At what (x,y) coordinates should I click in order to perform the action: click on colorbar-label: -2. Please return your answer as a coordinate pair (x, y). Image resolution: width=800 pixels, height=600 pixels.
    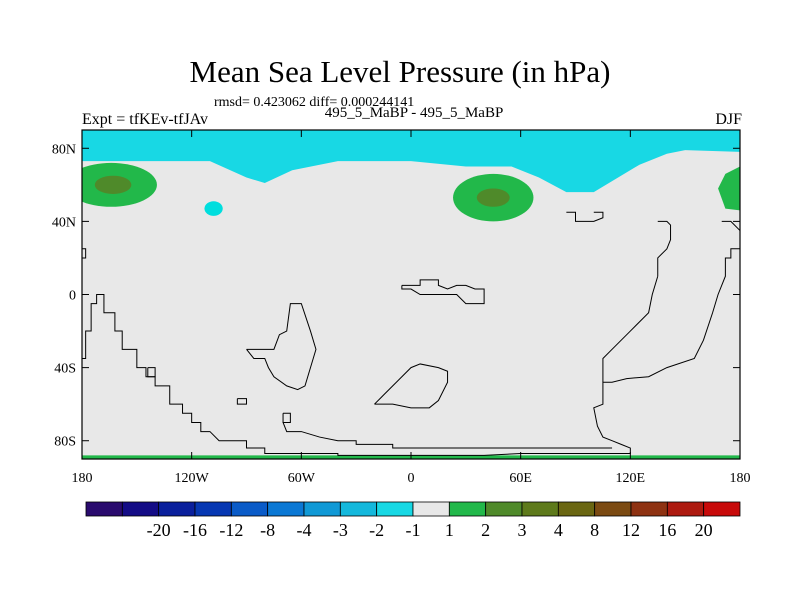
    Looking at the image, I should click on (376, 530).